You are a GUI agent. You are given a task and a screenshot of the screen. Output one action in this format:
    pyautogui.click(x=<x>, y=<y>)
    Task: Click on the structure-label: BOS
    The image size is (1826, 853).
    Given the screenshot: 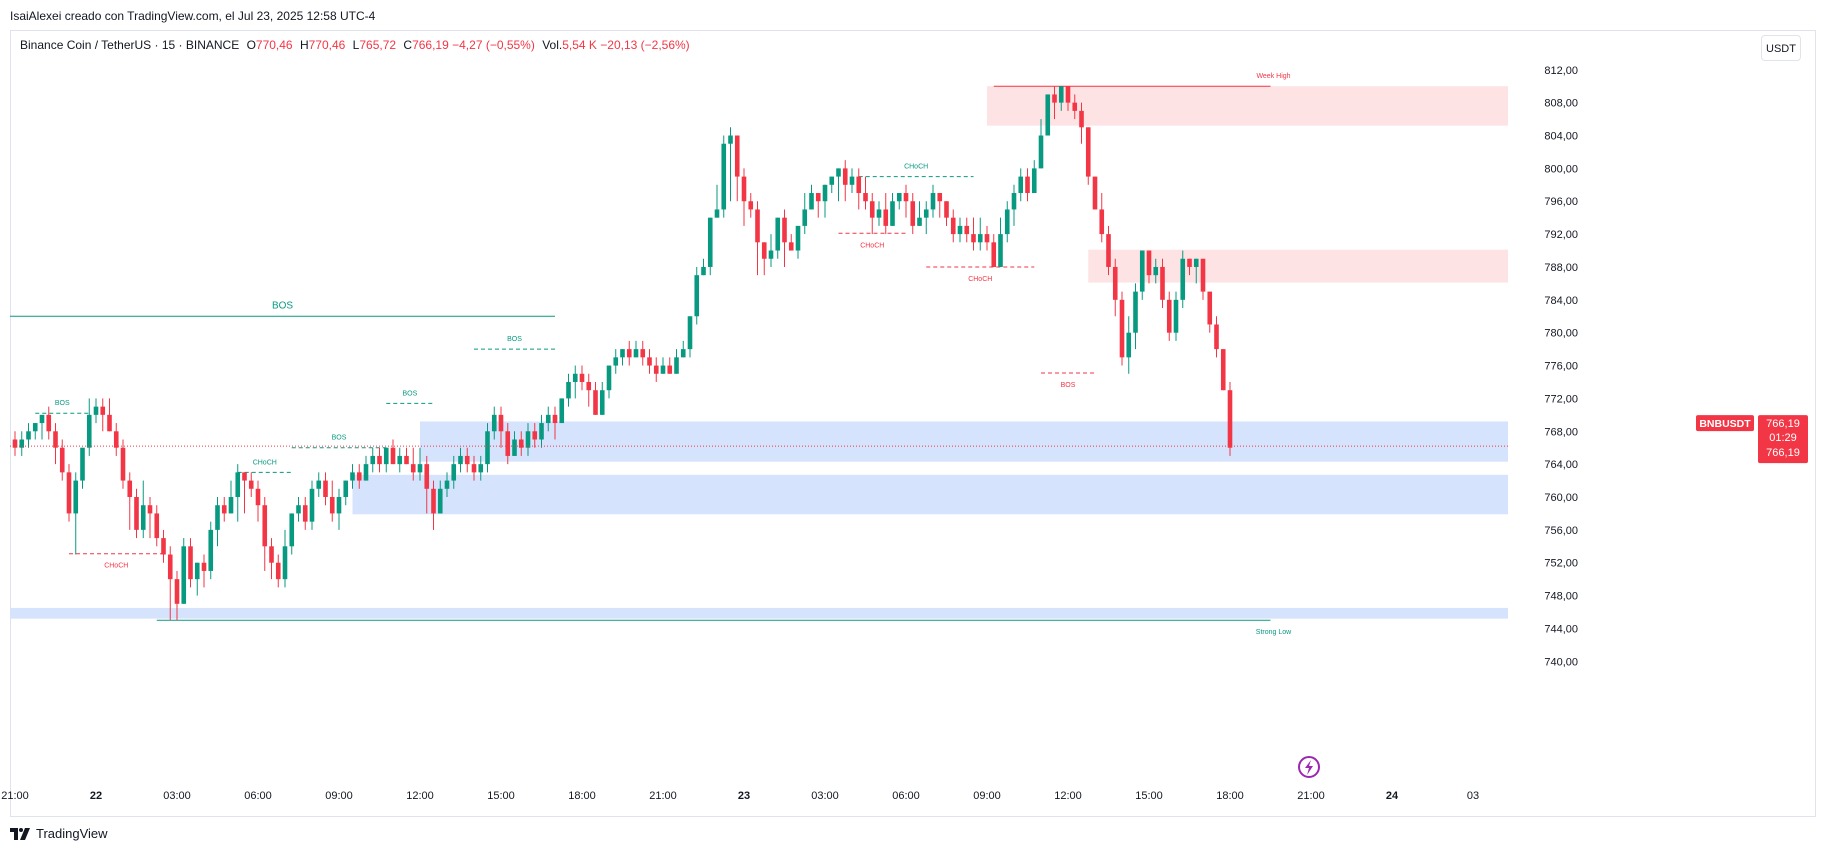 What is the action you would take?
    pyautogui.click(x=282, y=305)
    